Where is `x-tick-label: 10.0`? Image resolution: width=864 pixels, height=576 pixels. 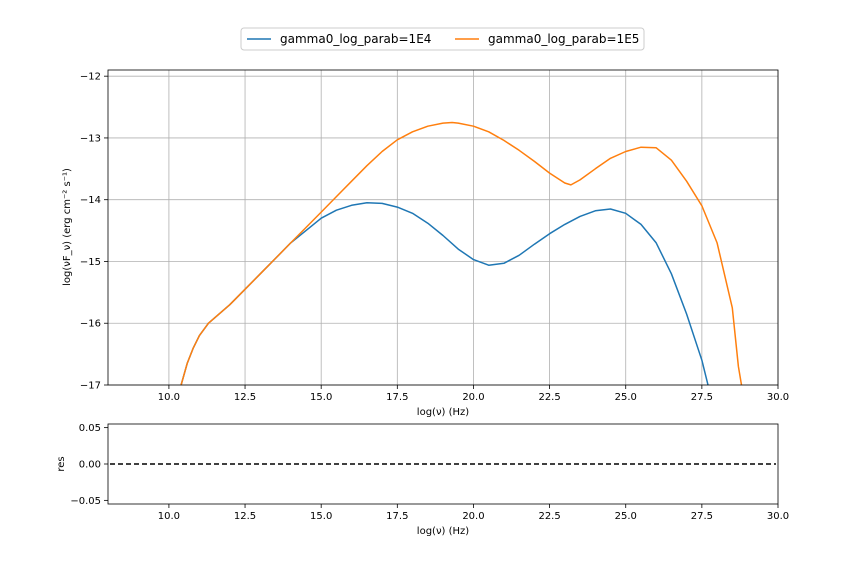
x-tick-label: 10.0 is located at coordinates (169, 397).